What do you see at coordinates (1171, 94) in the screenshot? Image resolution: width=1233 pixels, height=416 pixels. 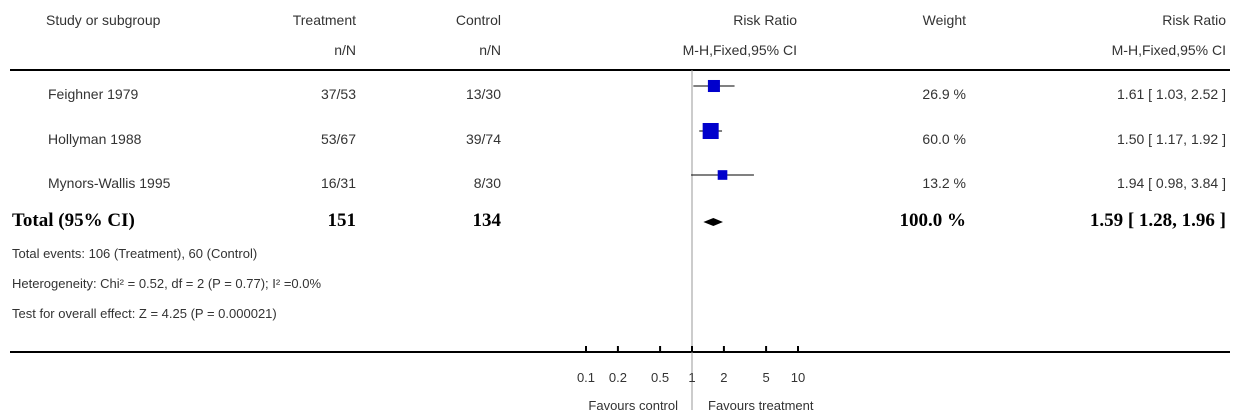 I see `ci-text: 1.61 [ 1.03, 2.52 ]` at bounding box center [1171, 94].